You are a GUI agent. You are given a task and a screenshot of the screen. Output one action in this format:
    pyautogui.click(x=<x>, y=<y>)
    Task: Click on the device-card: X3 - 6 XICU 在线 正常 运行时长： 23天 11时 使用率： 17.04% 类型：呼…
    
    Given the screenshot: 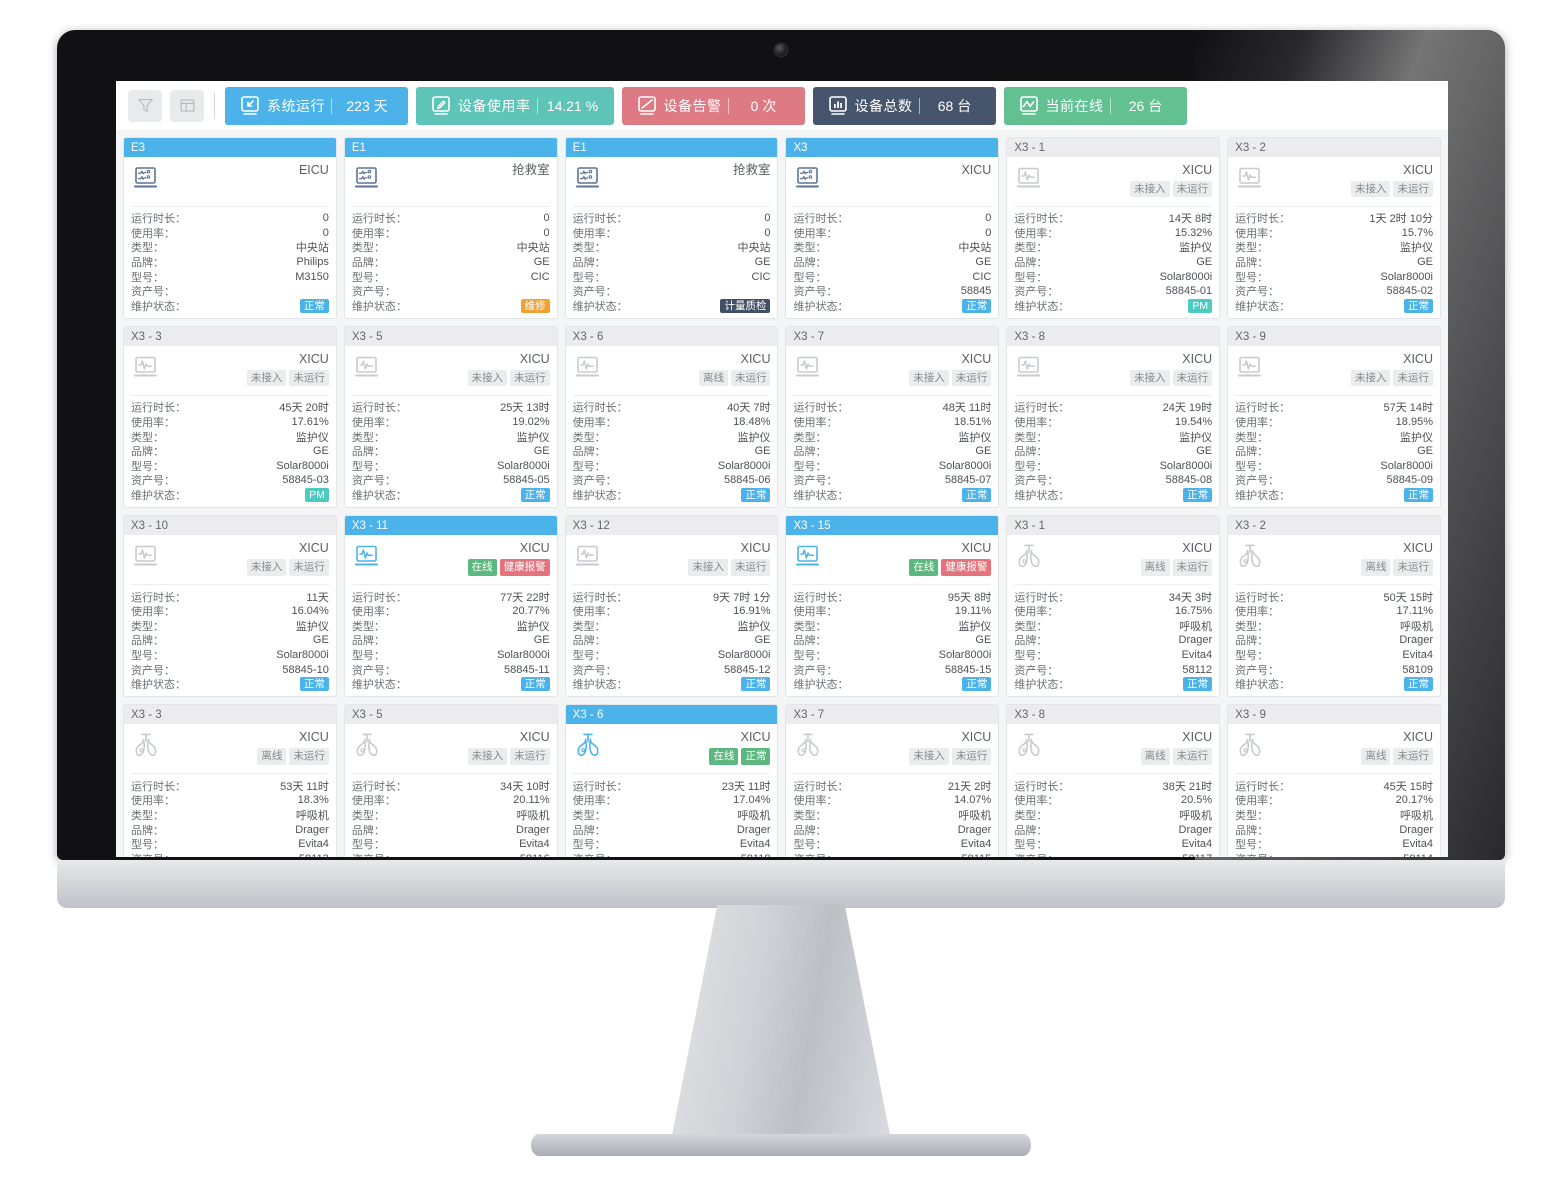 What is the action you would take?
    pyautogui.click(x=671, y=780)
    